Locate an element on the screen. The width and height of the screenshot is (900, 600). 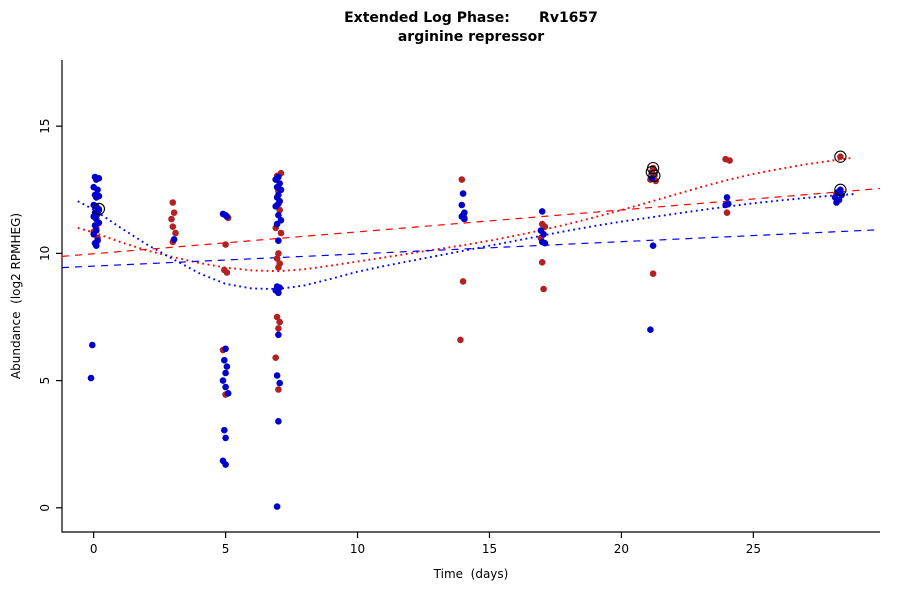
loess-blue-line is located at coordinates (465, 241).